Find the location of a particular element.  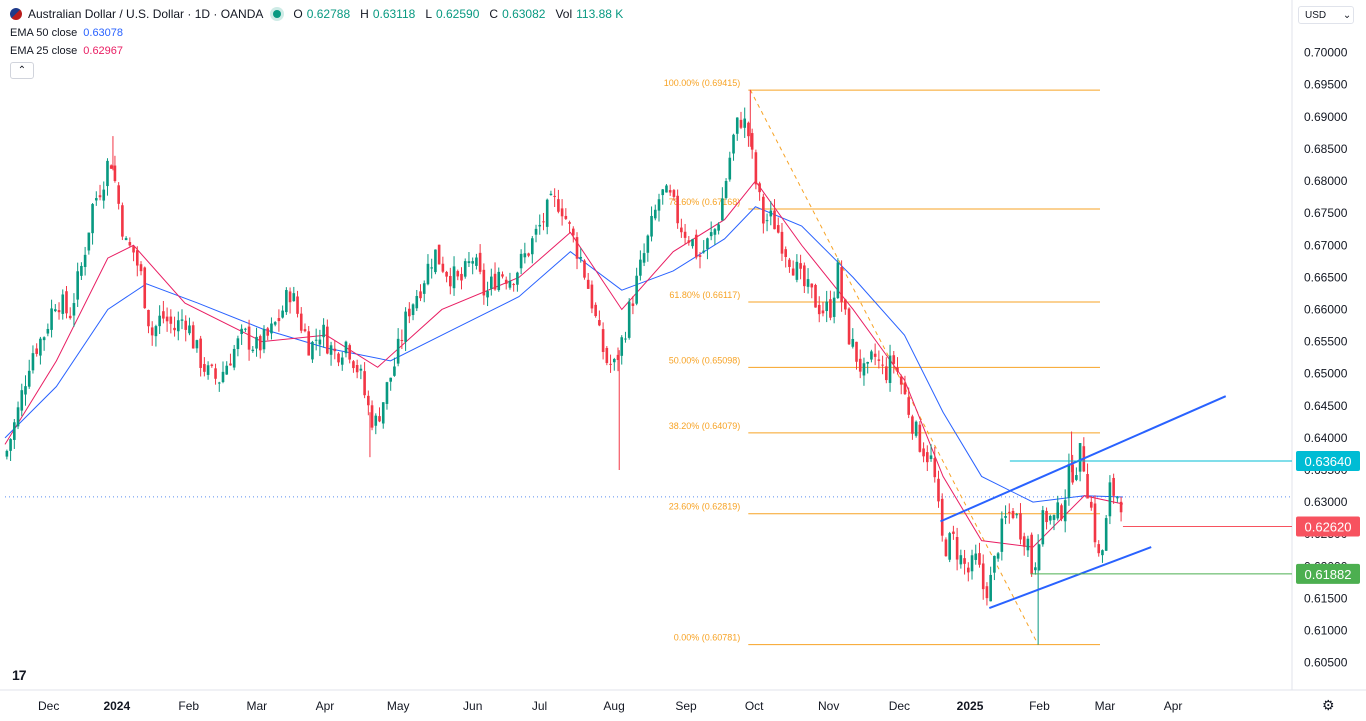

channel-lower-line is located at coordinates (1070, 578).